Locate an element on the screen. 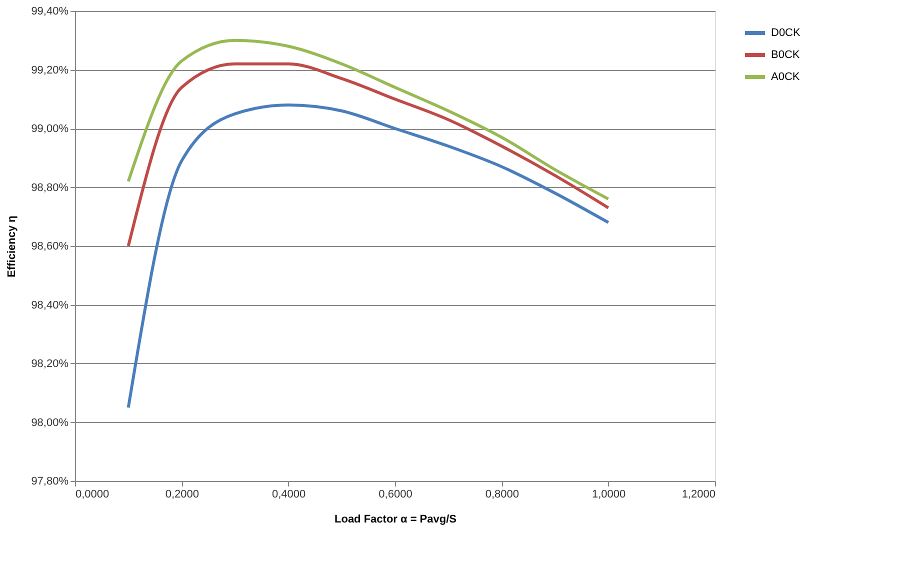 This screenshot has height=569, width=920. x-tick-label: 1,0000 is located at coordinates (609, 494).